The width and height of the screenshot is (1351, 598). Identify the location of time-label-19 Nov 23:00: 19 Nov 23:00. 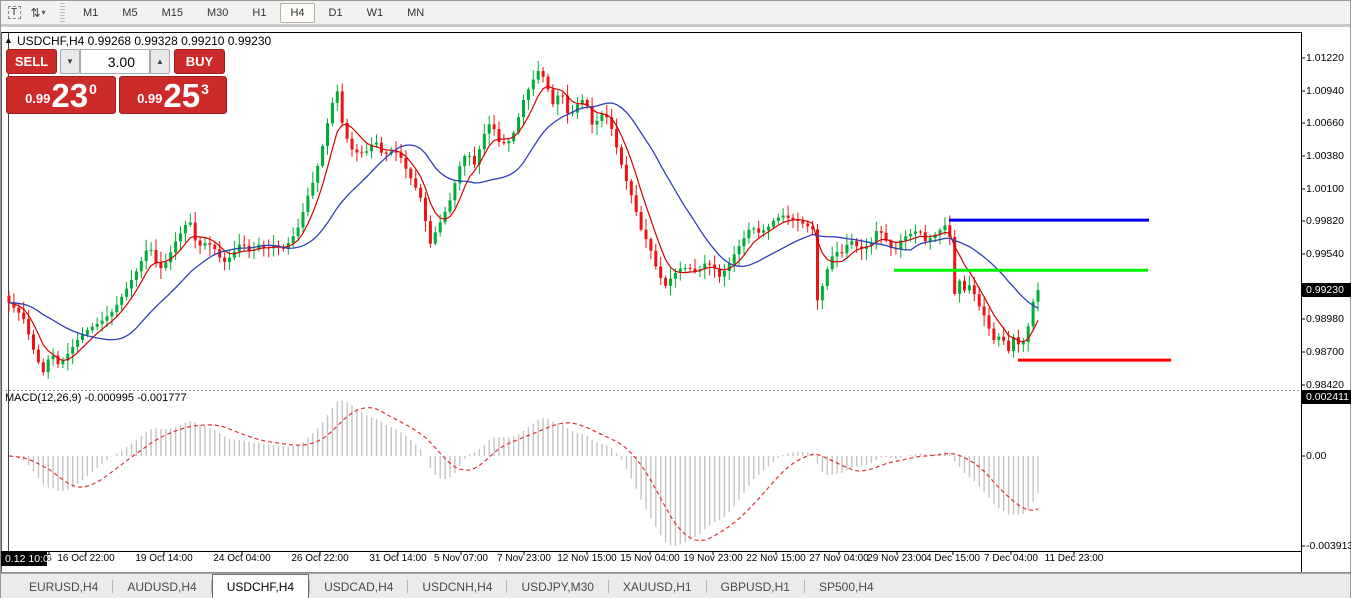
(713, 558).